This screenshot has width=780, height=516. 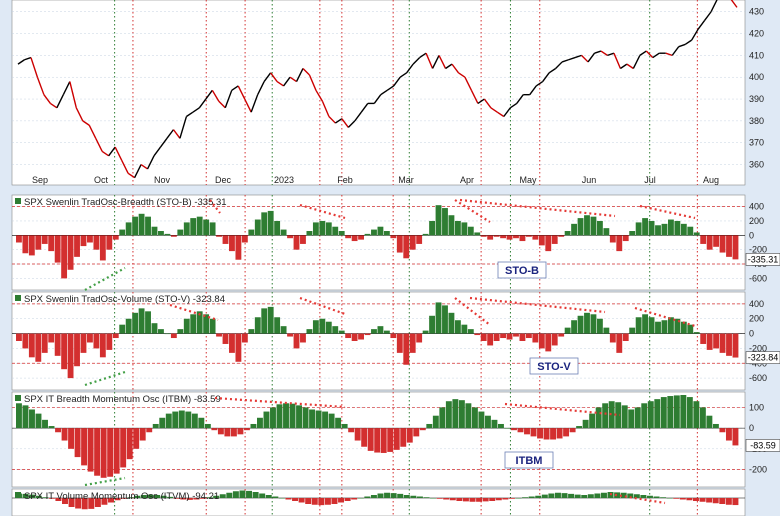 What do you see at coordinates (756, 121) in the screenshot?
I see `y-tick-label: 380` at bounding box center [756, 121].